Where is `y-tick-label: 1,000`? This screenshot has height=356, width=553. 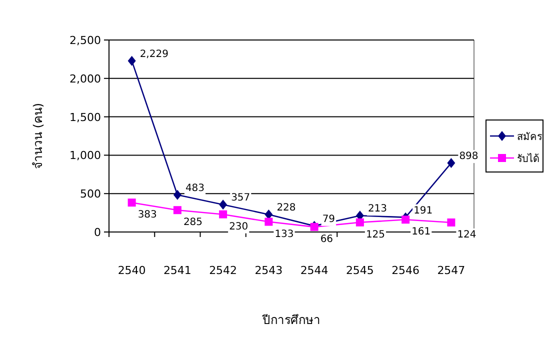
y-tick-label: 1,000 is located at coordinates (85, 155).